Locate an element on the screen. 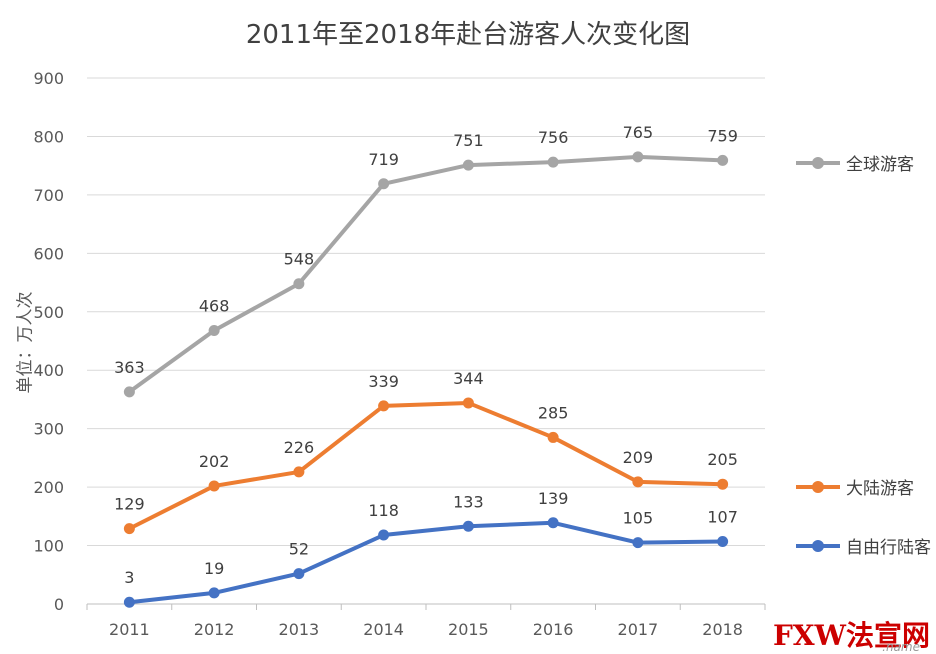 The width and height of the screenshot is (936, 654). data-label: 759 is located at coordinates (722, 135).